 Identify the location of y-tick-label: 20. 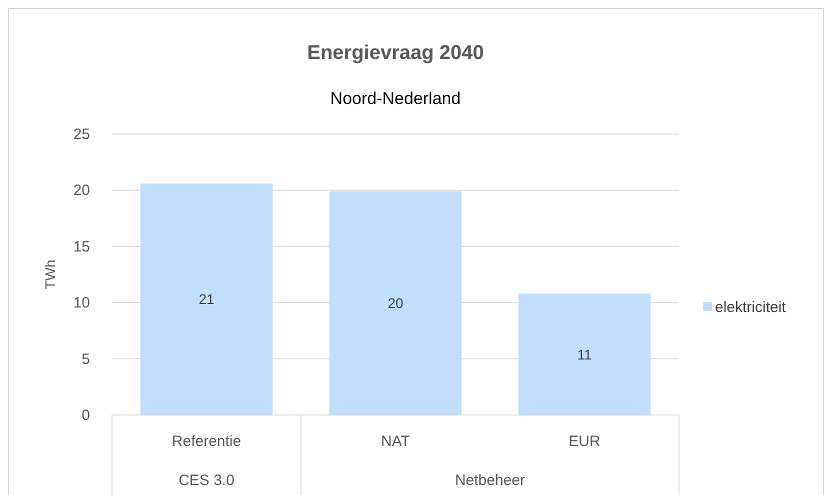
(81, 191).